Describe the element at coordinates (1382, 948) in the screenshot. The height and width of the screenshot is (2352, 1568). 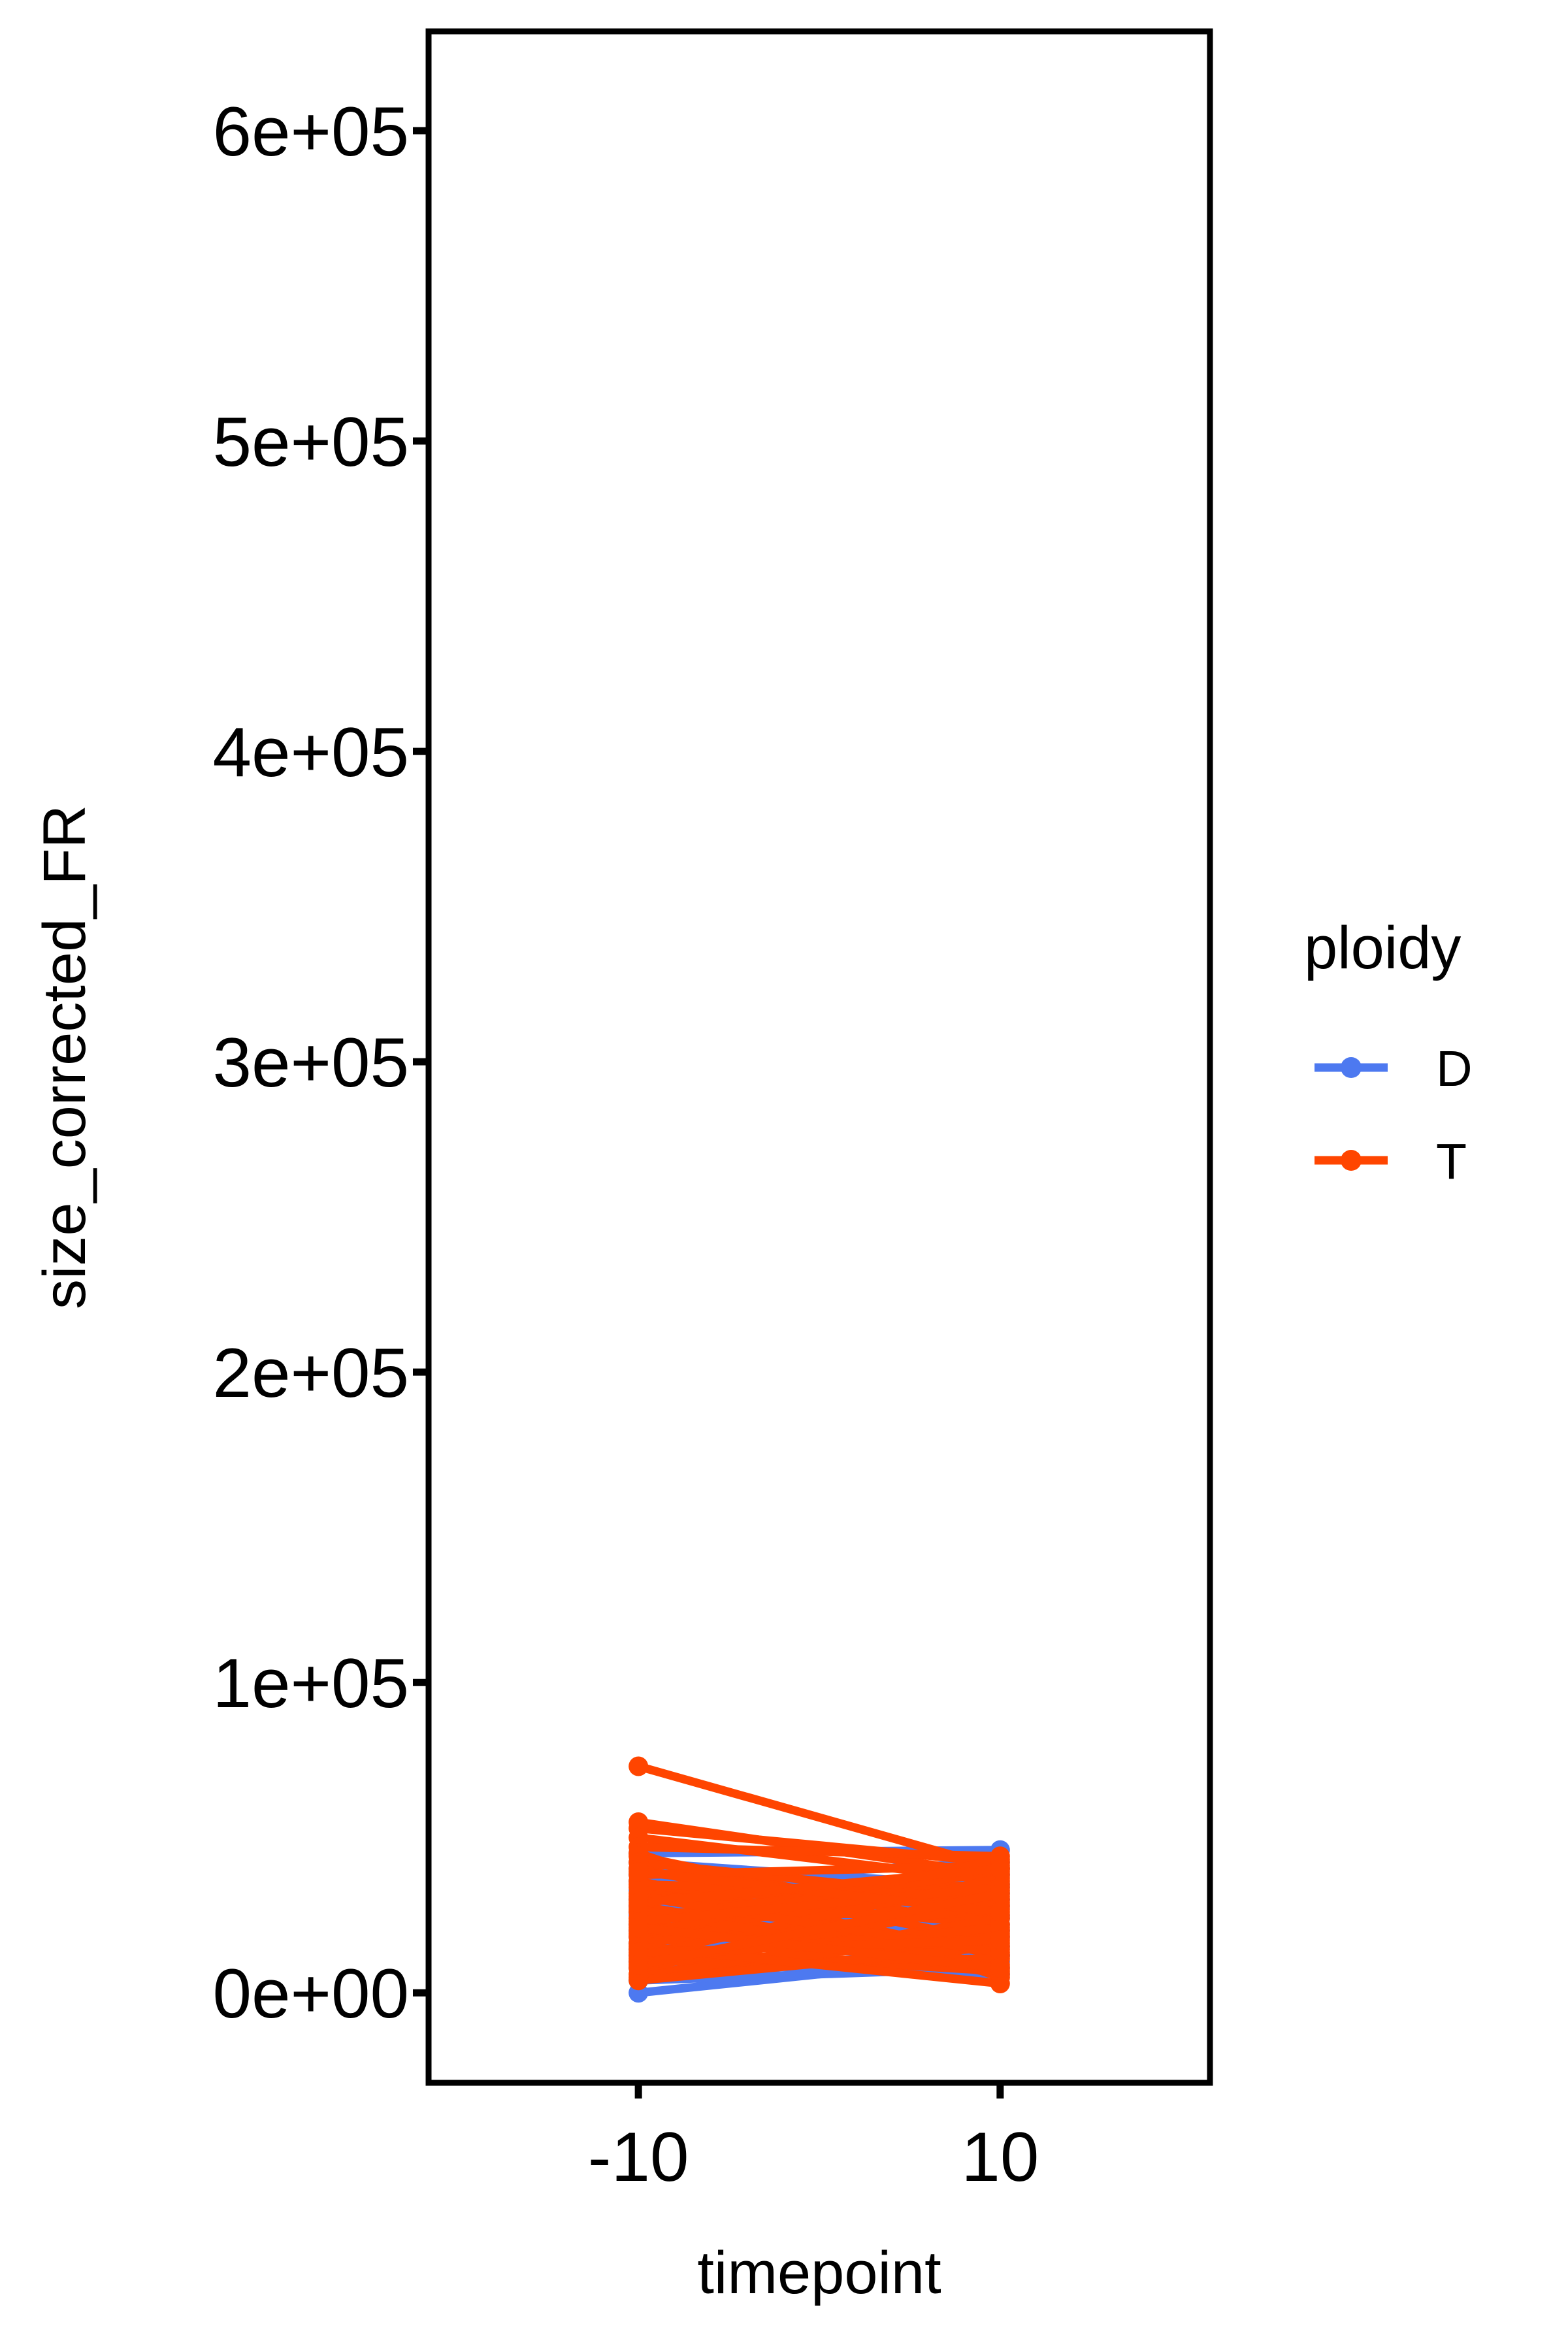
I see `legend-title: ploidy` at that location.